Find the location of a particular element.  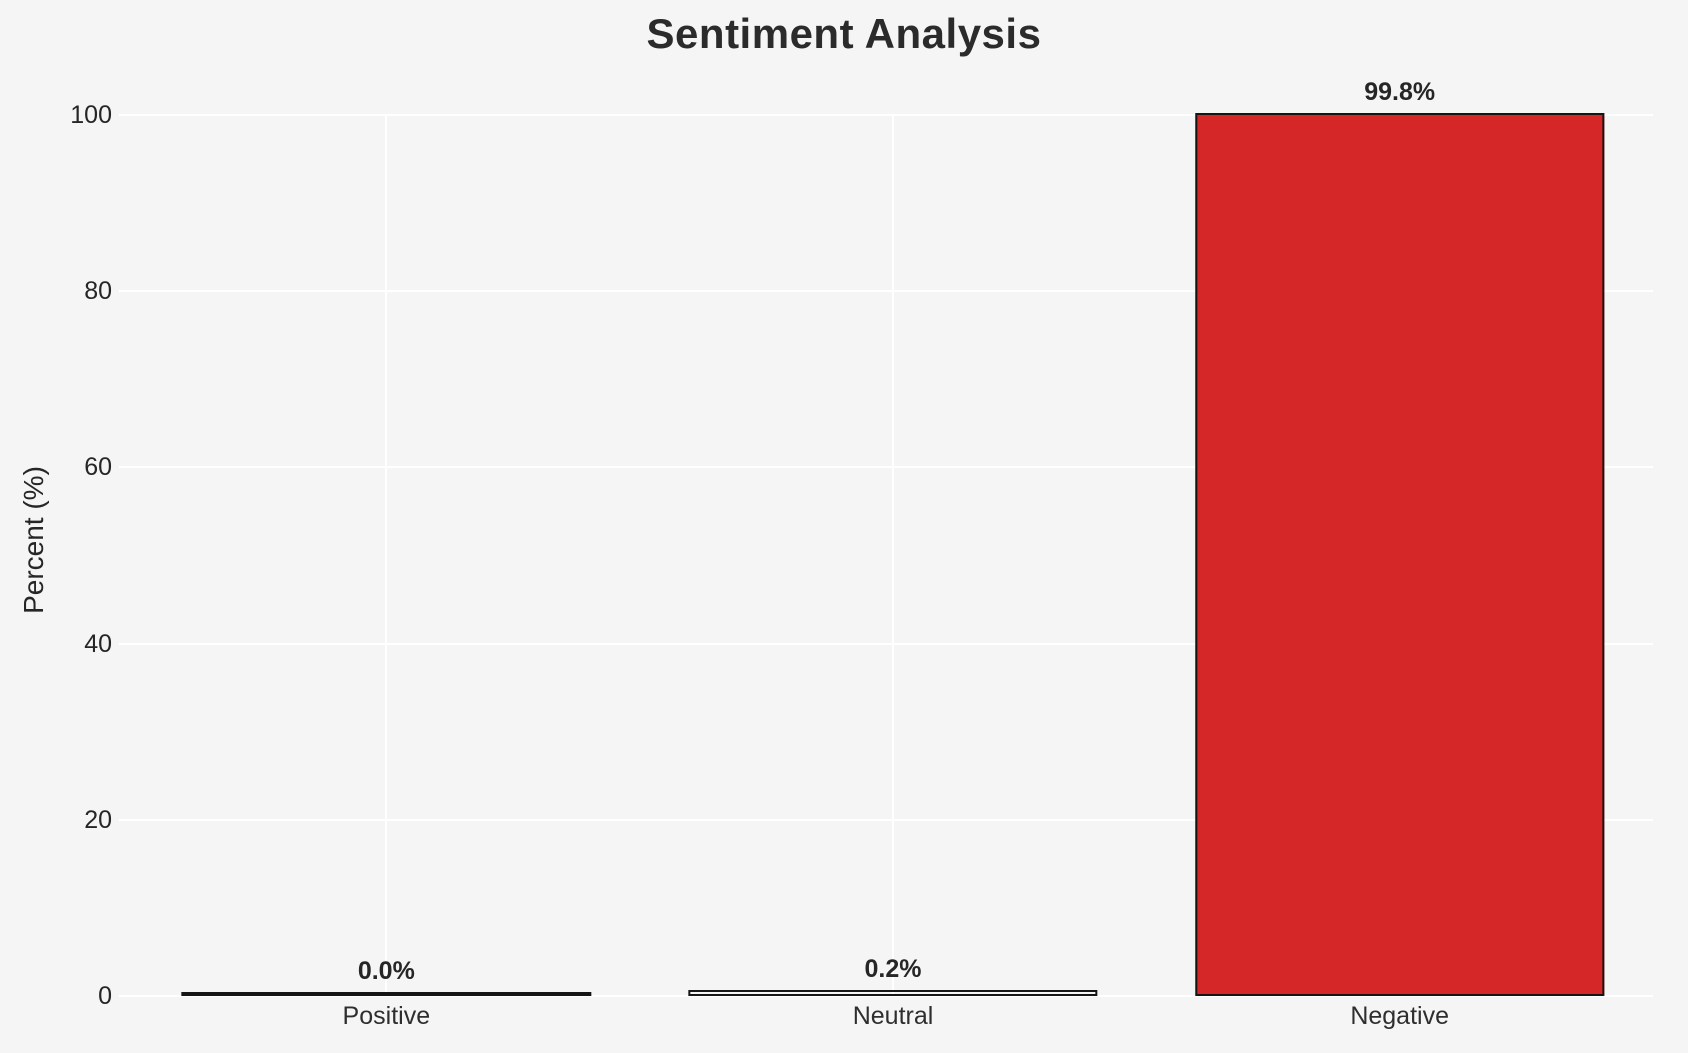

gridline-x-neutral is located at coordinates (893, 555).